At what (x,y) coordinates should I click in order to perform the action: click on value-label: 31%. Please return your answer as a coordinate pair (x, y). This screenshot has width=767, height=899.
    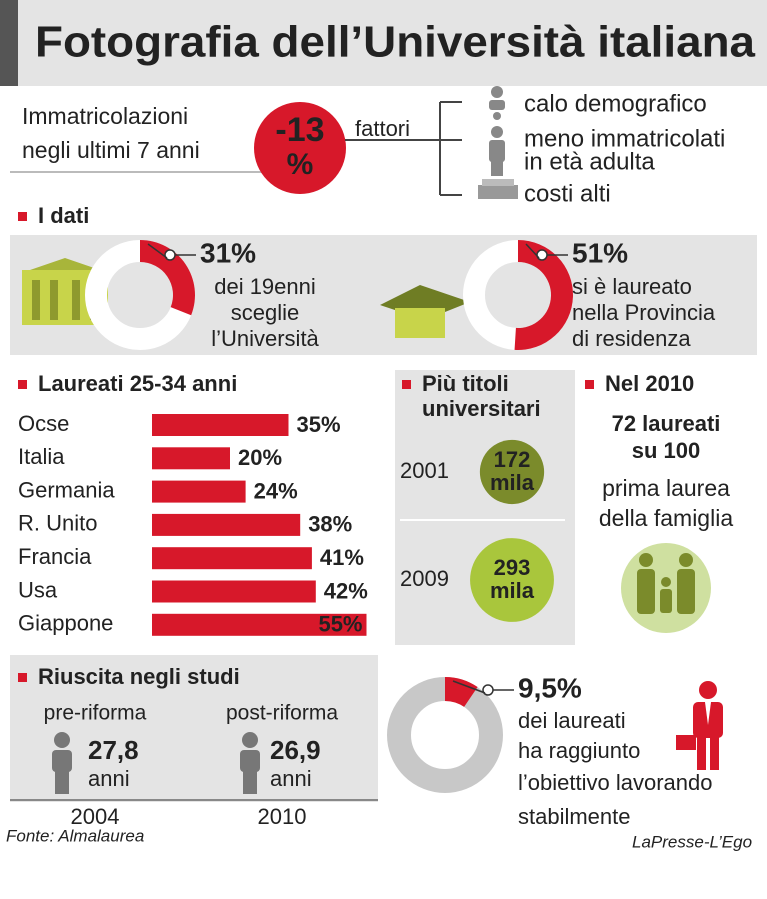
    Looking at the image, I should click on (228, 252).